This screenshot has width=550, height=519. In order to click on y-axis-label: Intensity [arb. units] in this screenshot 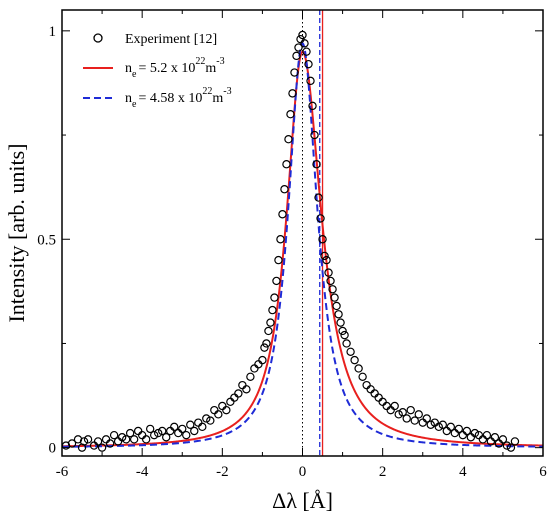, I will do `click(16, 232)`.